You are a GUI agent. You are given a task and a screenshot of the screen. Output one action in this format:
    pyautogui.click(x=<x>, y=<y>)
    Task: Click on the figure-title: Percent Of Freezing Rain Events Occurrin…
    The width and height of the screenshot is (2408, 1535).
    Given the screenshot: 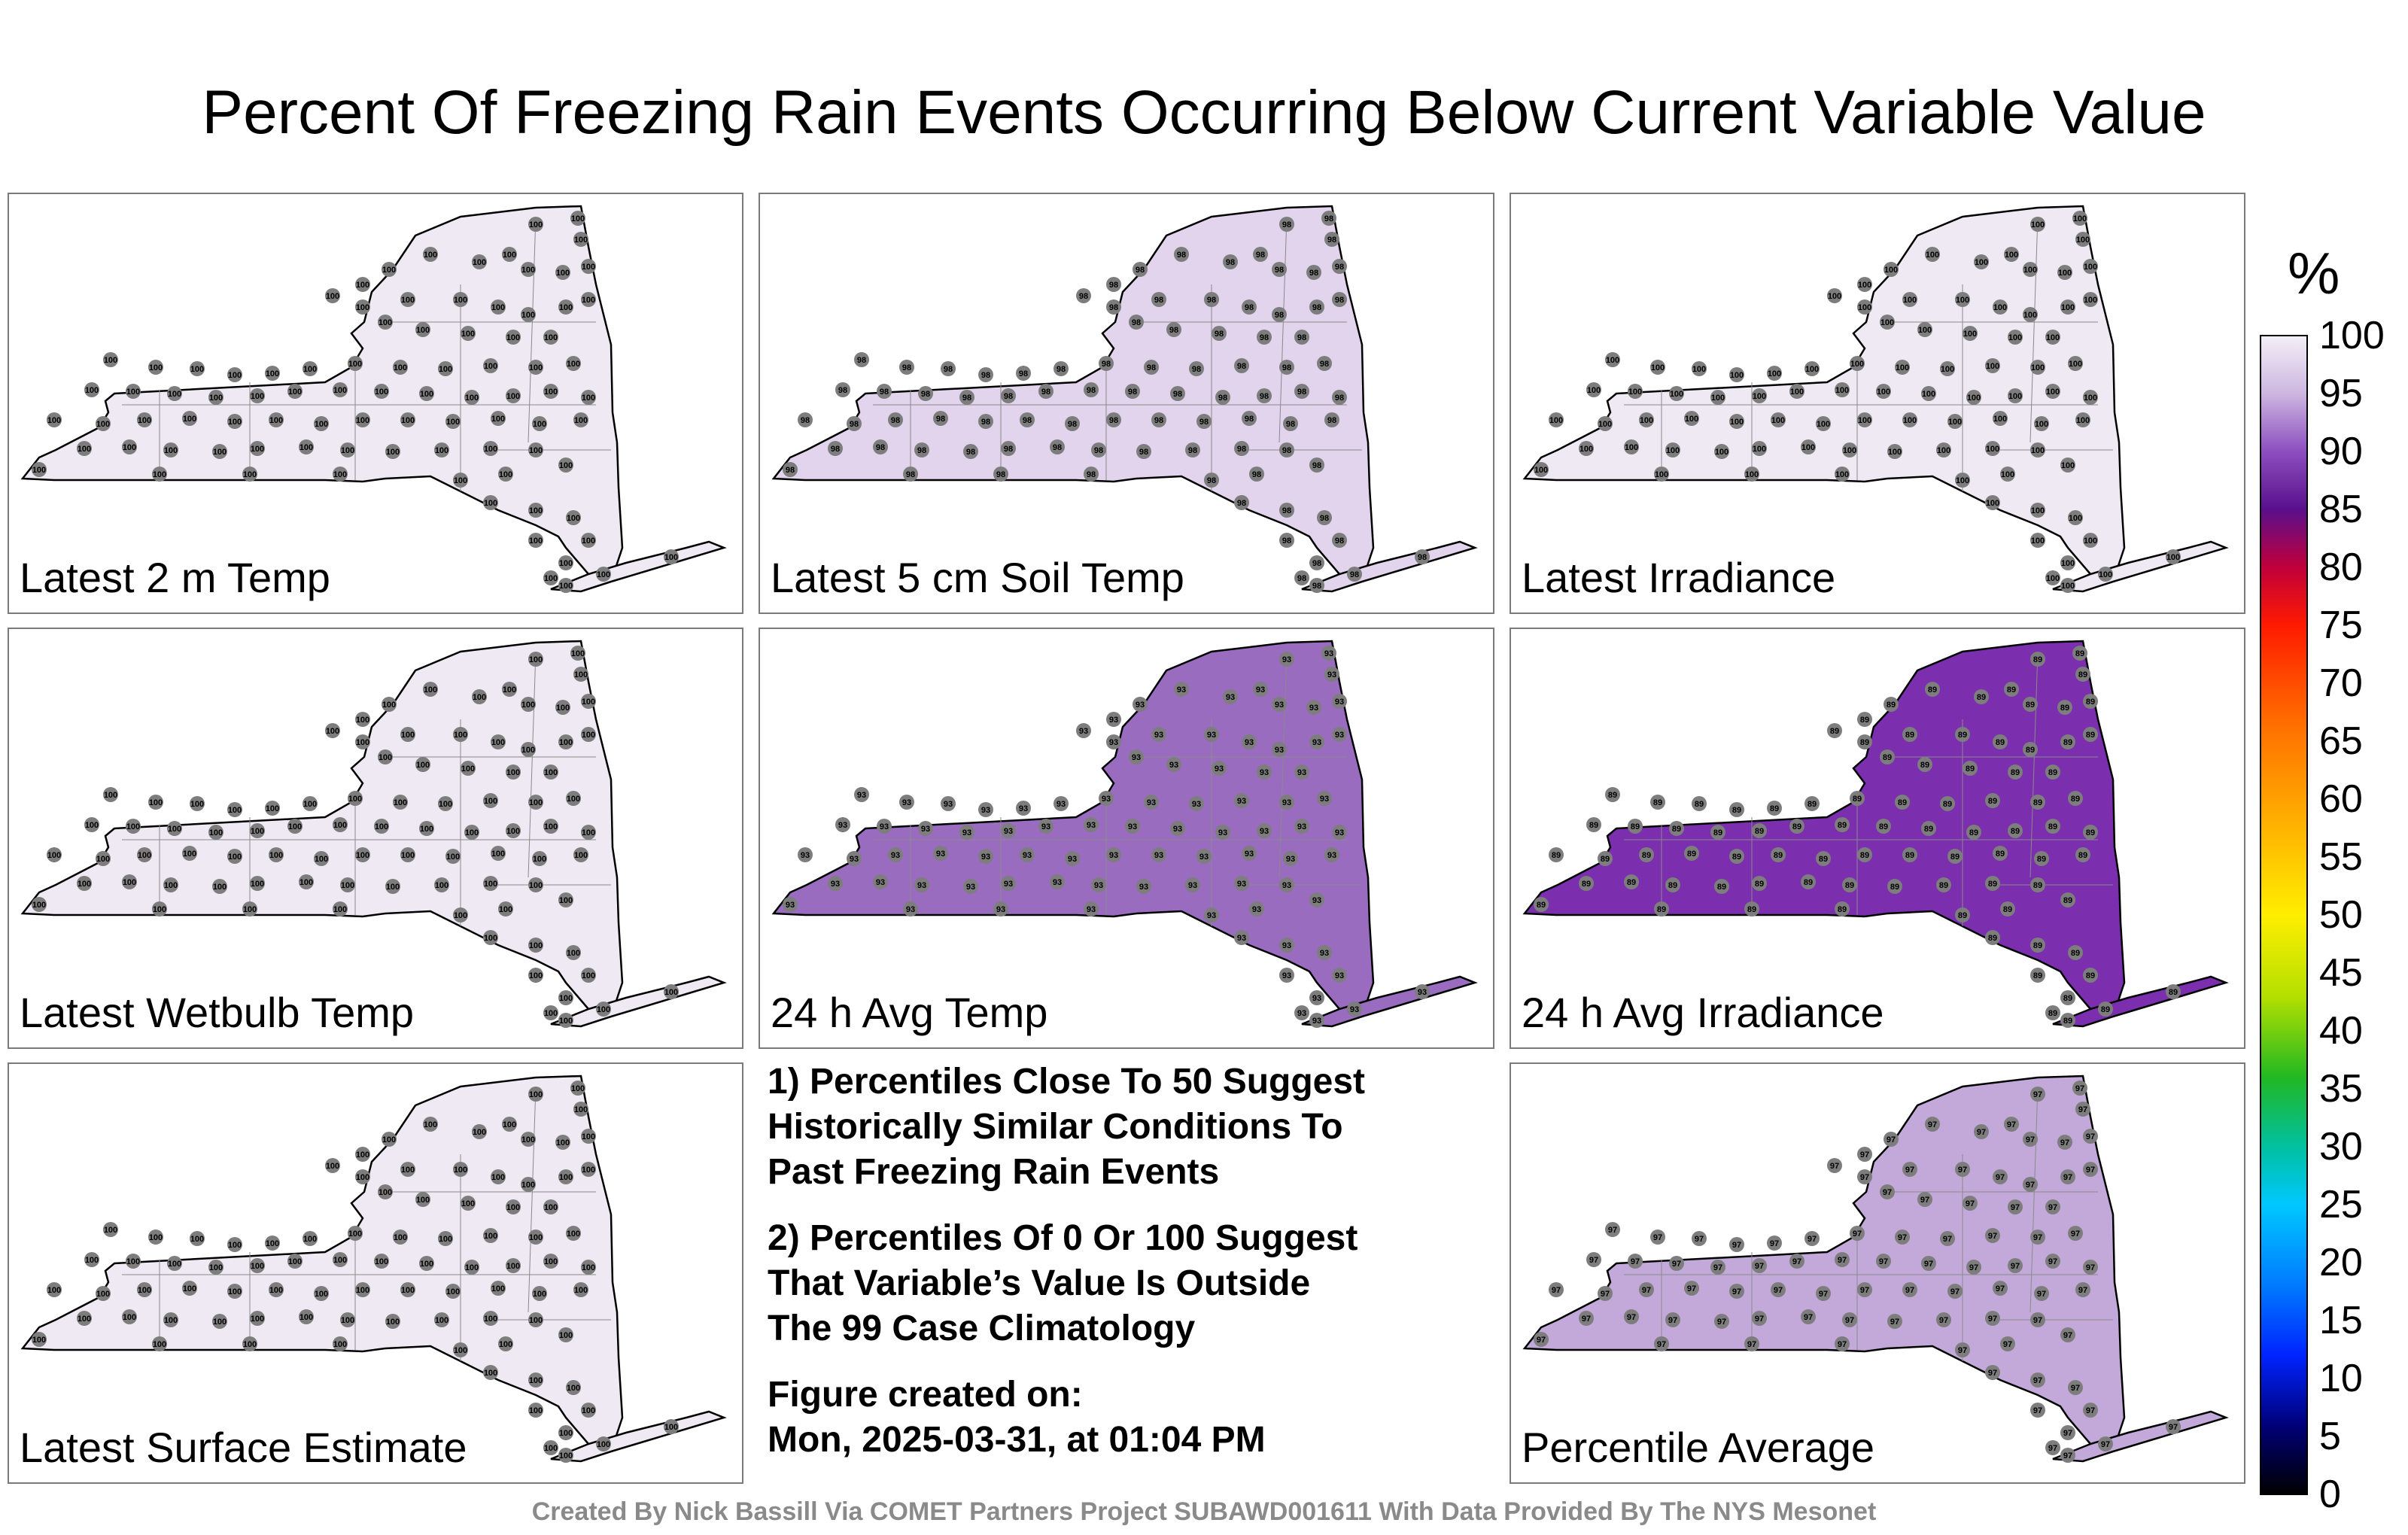 What is the action you would take?
    pyautogui.click(x=1204, y=112)
    